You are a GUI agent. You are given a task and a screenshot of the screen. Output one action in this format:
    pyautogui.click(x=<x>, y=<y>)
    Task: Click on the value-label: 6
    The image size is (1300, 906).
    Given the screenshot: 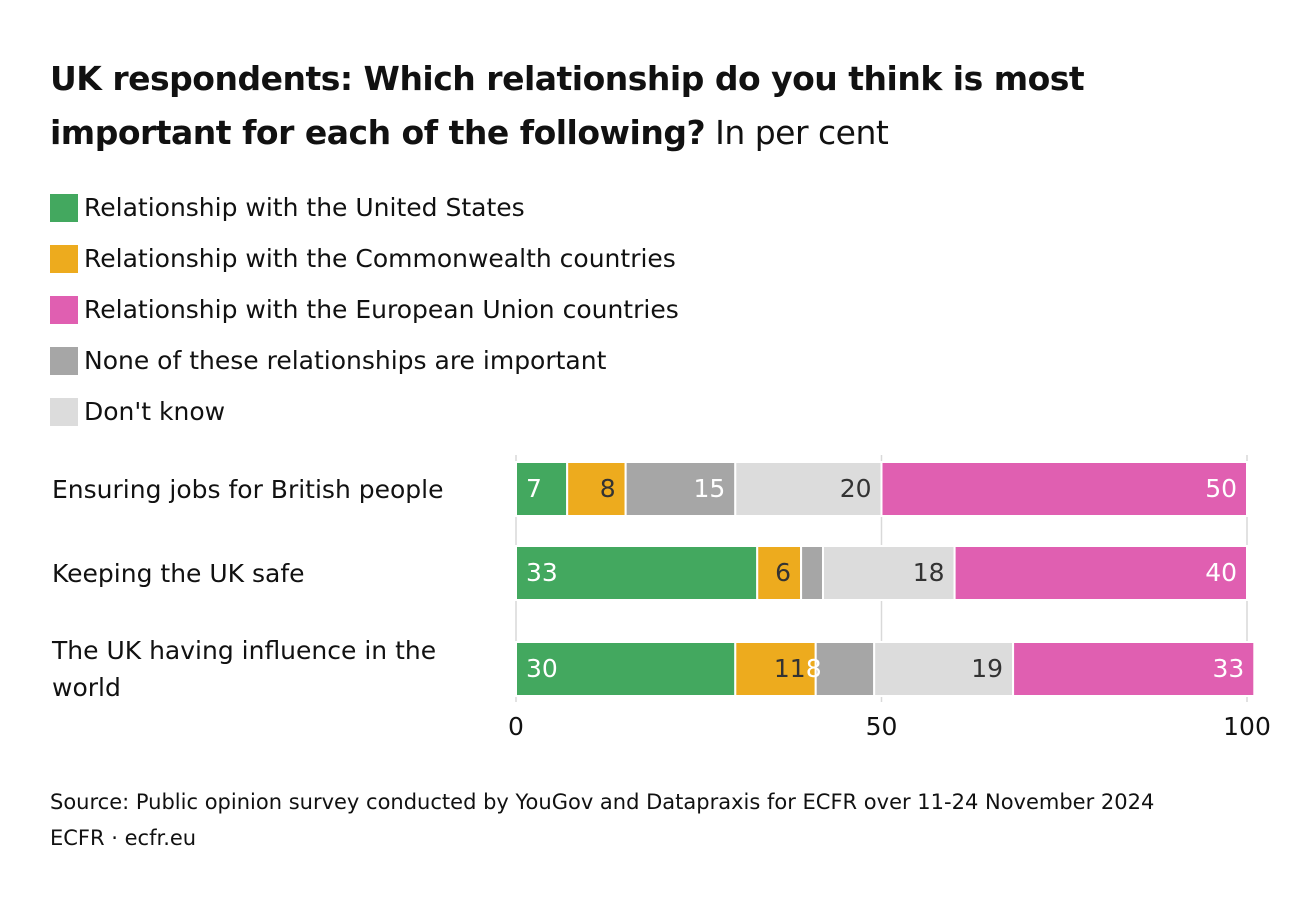 What is the action you would take?
    pyautogui.click(x=783, y=572)
    